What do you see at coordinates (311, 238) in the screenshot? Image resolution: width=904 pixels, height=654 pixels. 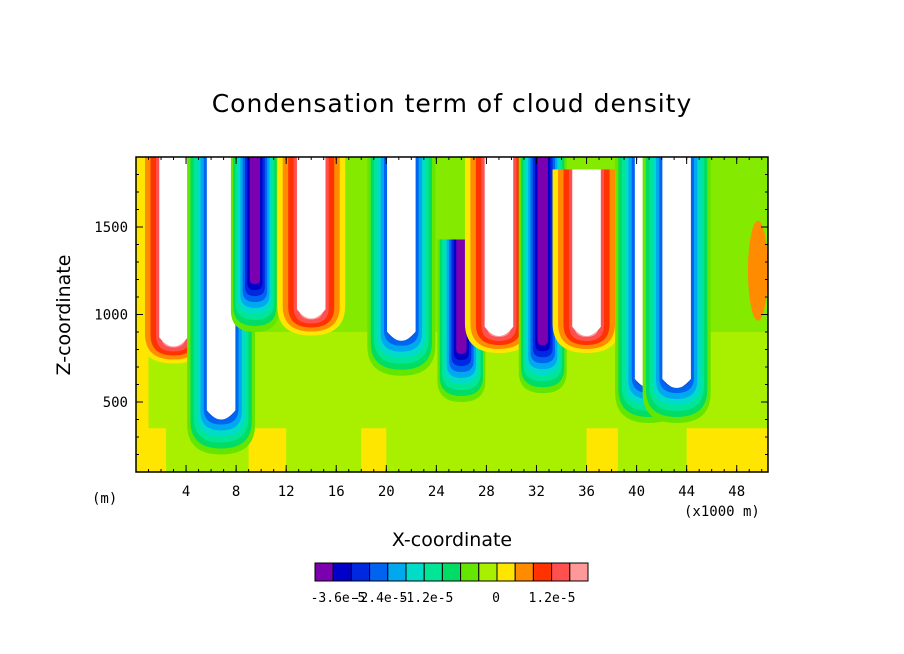 I see `plume-3-undefined-core` at bounding box center [311, 238].